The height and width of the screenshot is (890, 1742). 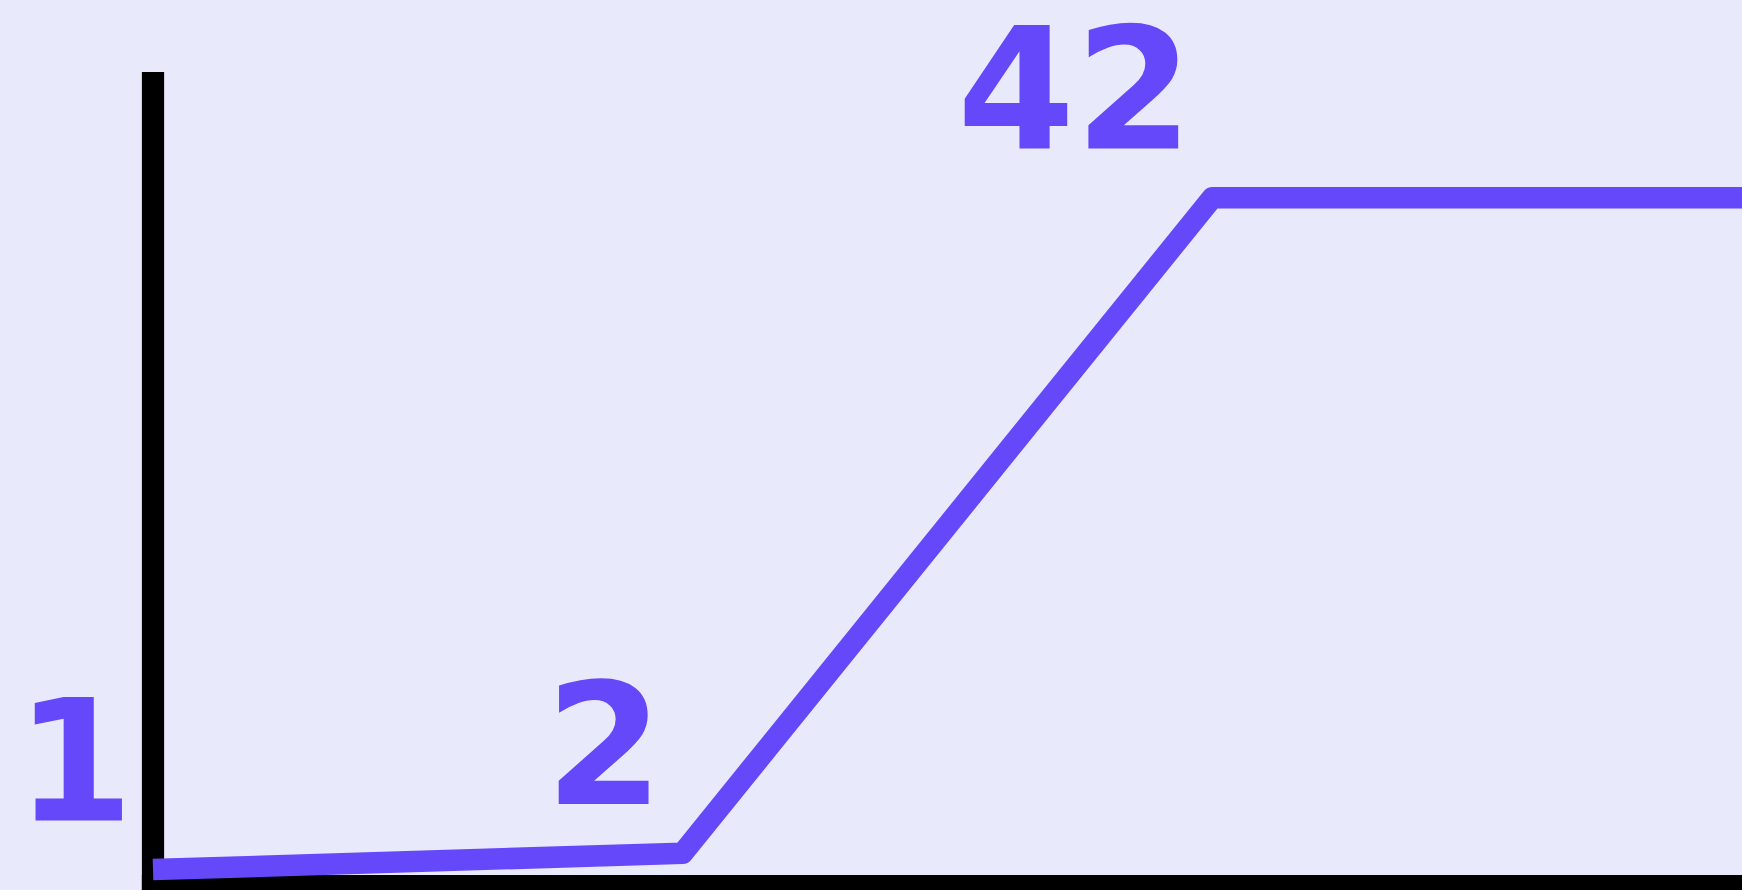 What do you see at coordinates (603, 741) in the screenshot?
I see `data-label: 2` at bounding box center [603, 741].